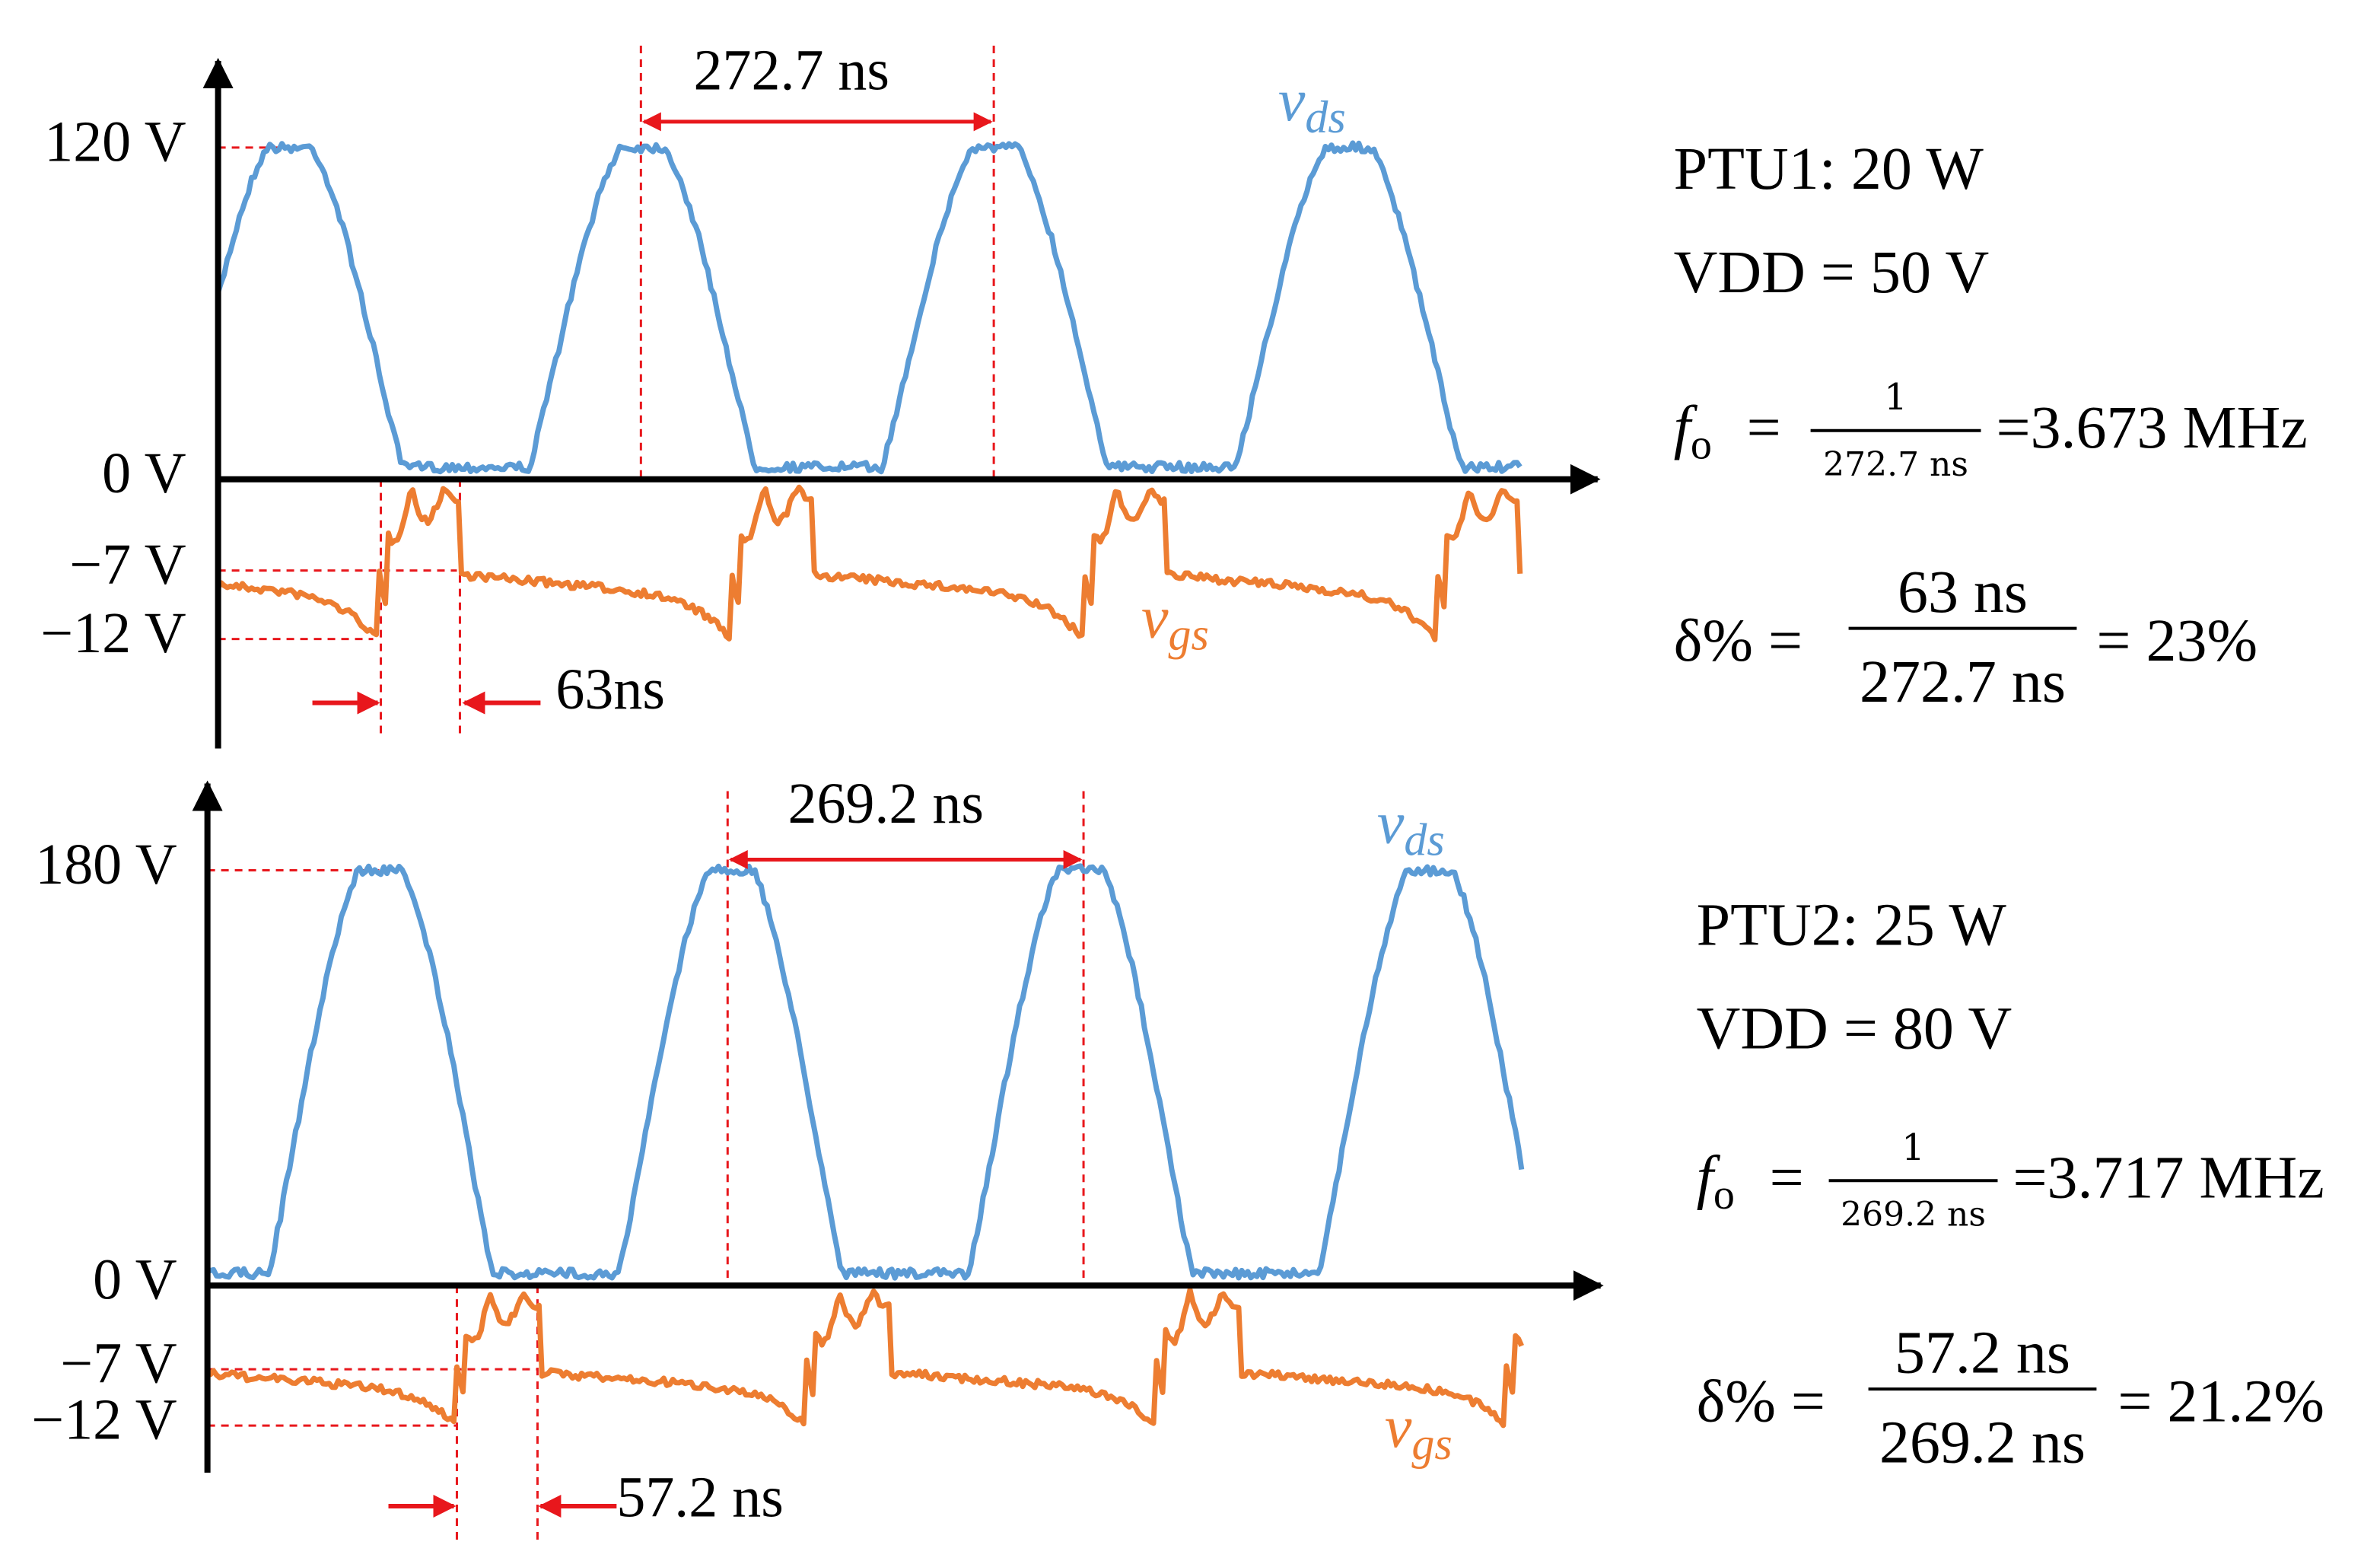 The width and height of the screenshot is (2380, 1564). I want to click on info-vdd: VDD = 50 V, so click(1832, 272).